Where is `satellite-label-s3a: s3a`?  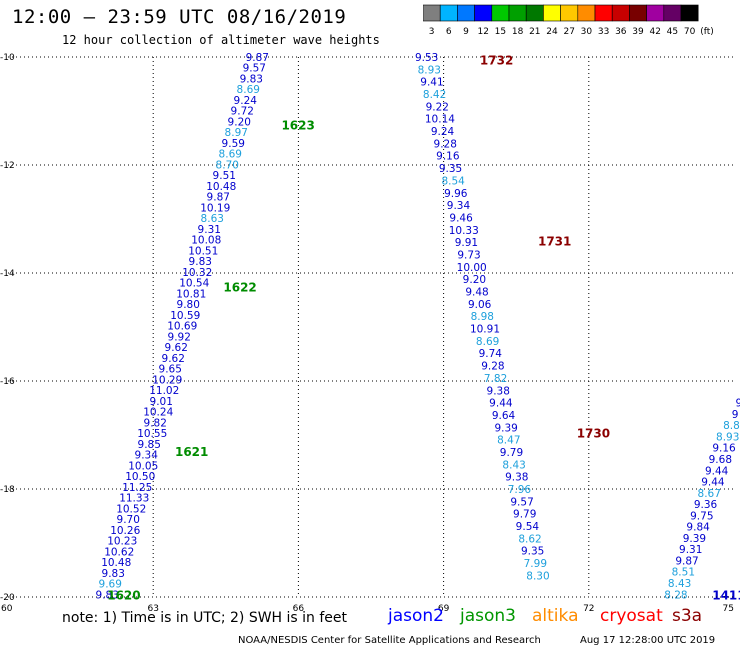 satellite-label-s3a: s3a is located at coordinates (687, 616).